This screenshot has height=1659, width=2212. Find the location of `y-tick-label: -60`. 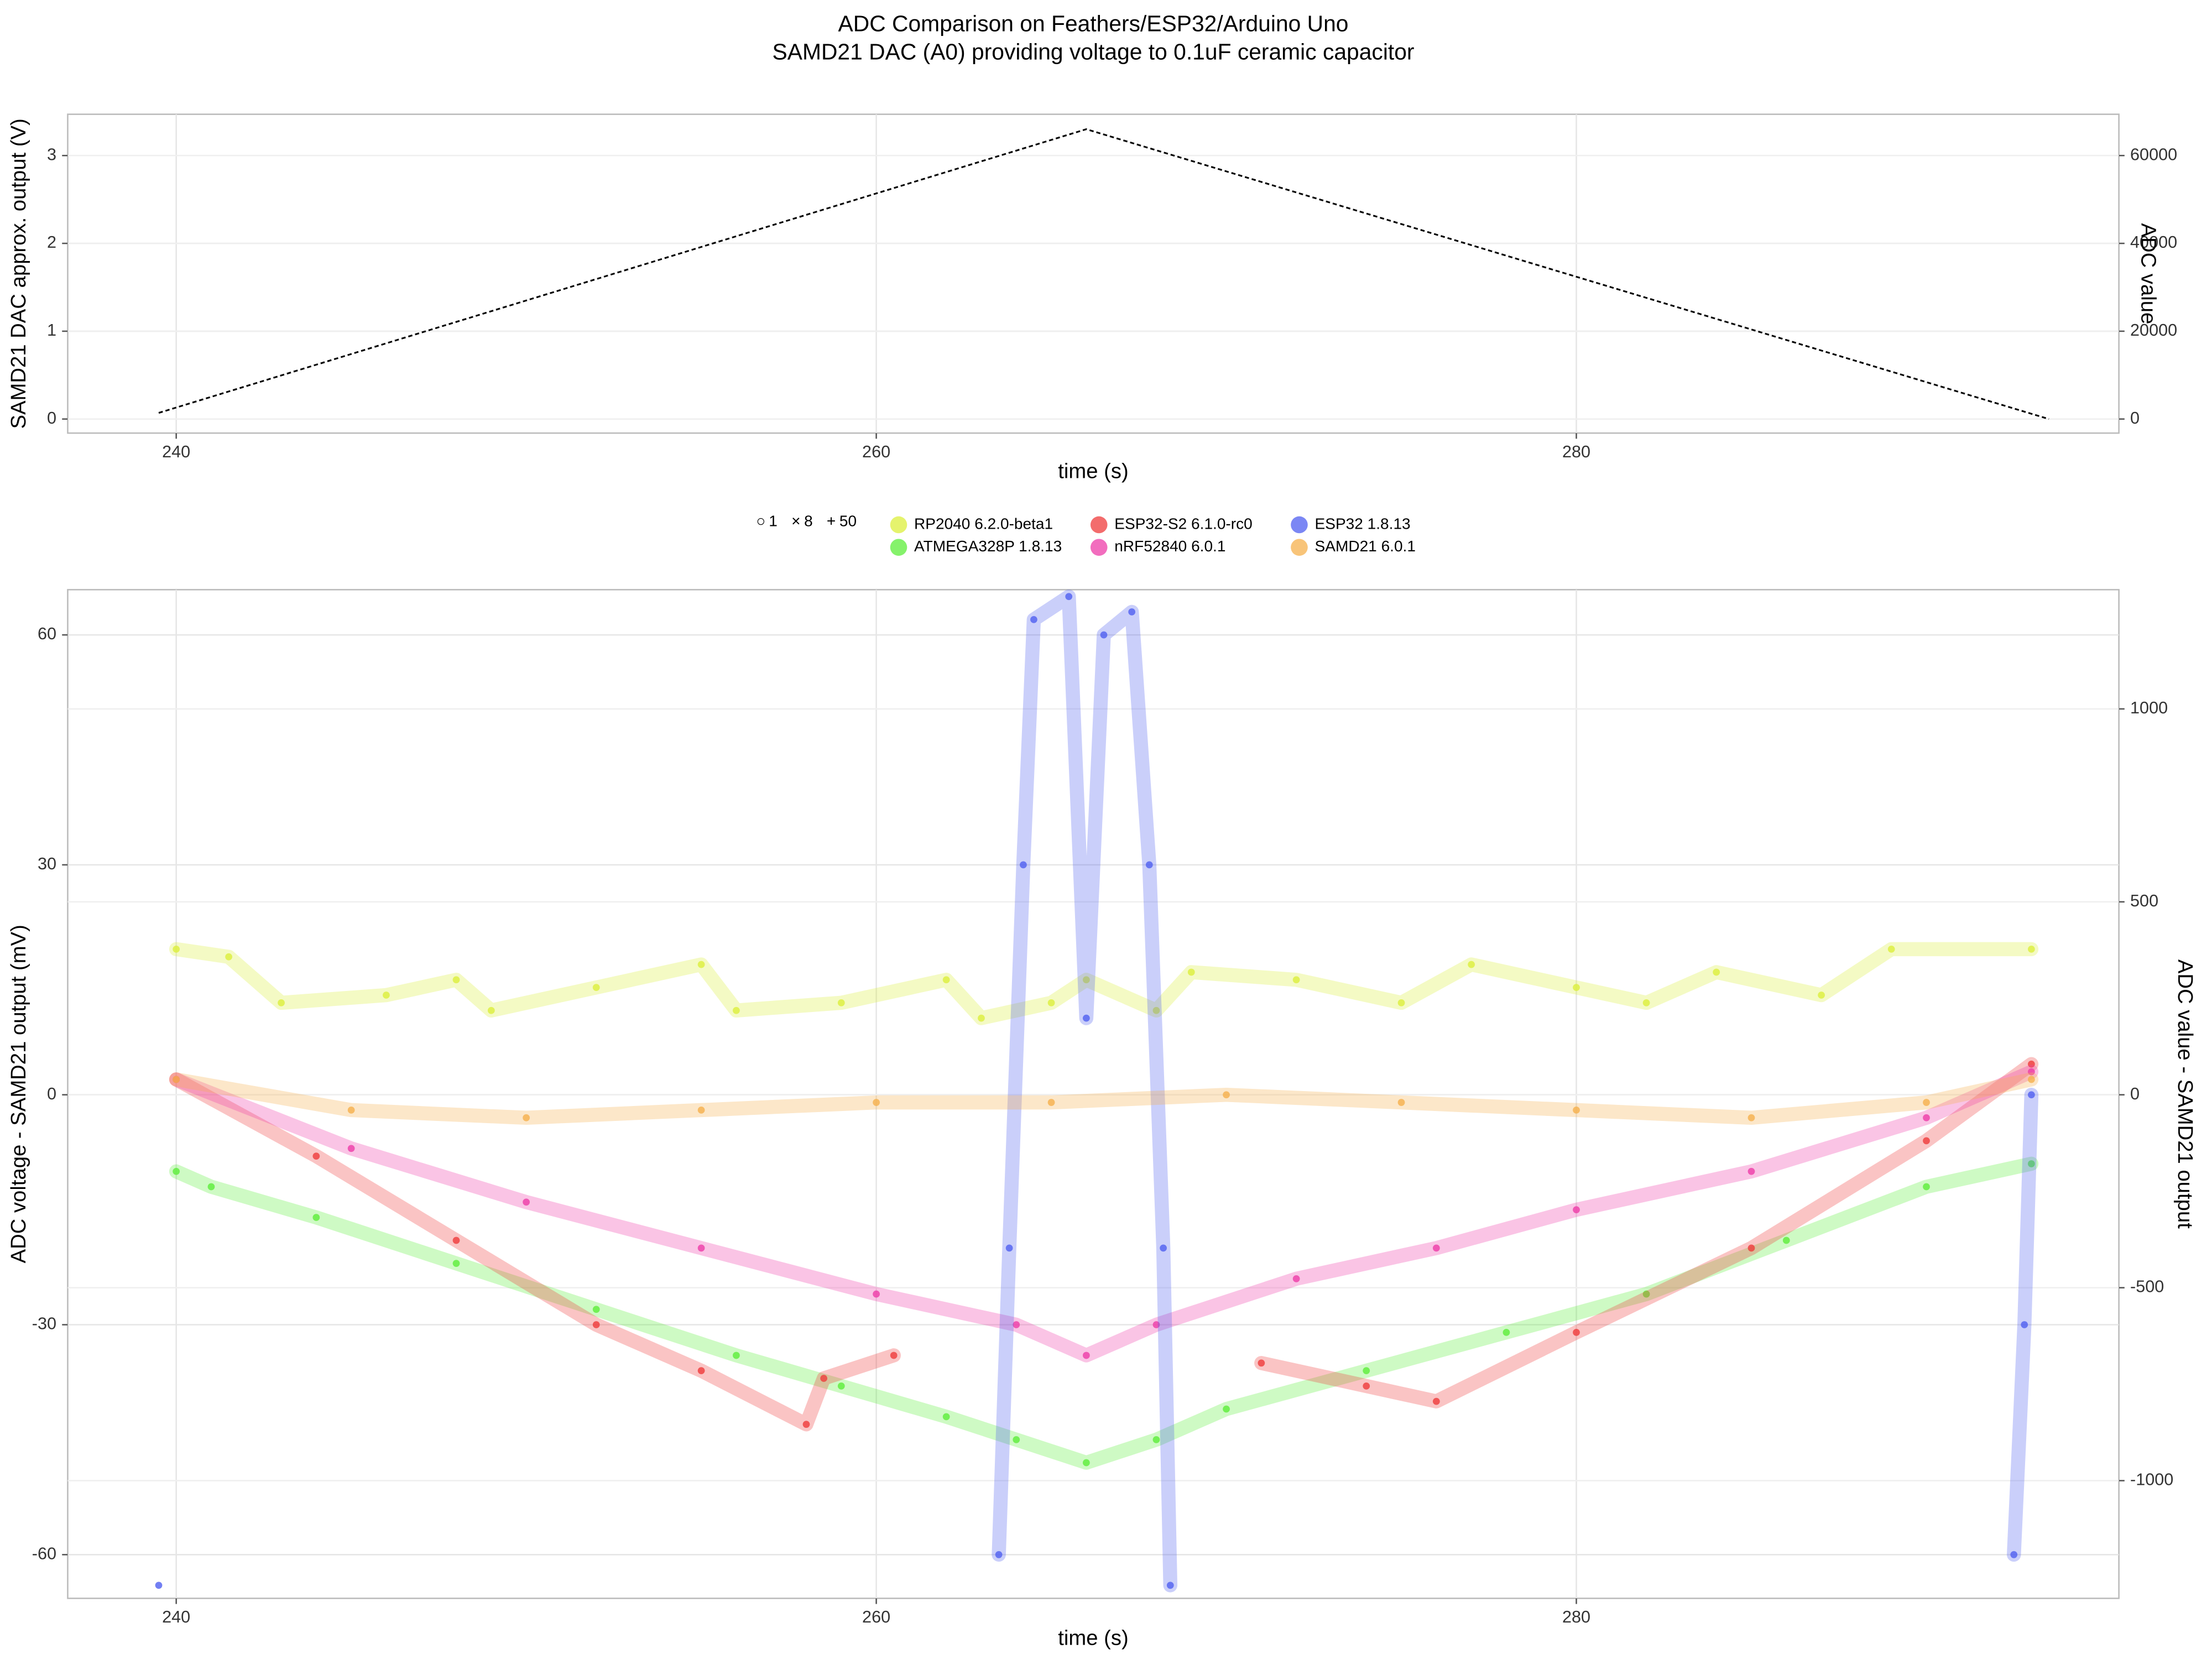

y-tick-label: -60 is located at coordinates (44, 1554).